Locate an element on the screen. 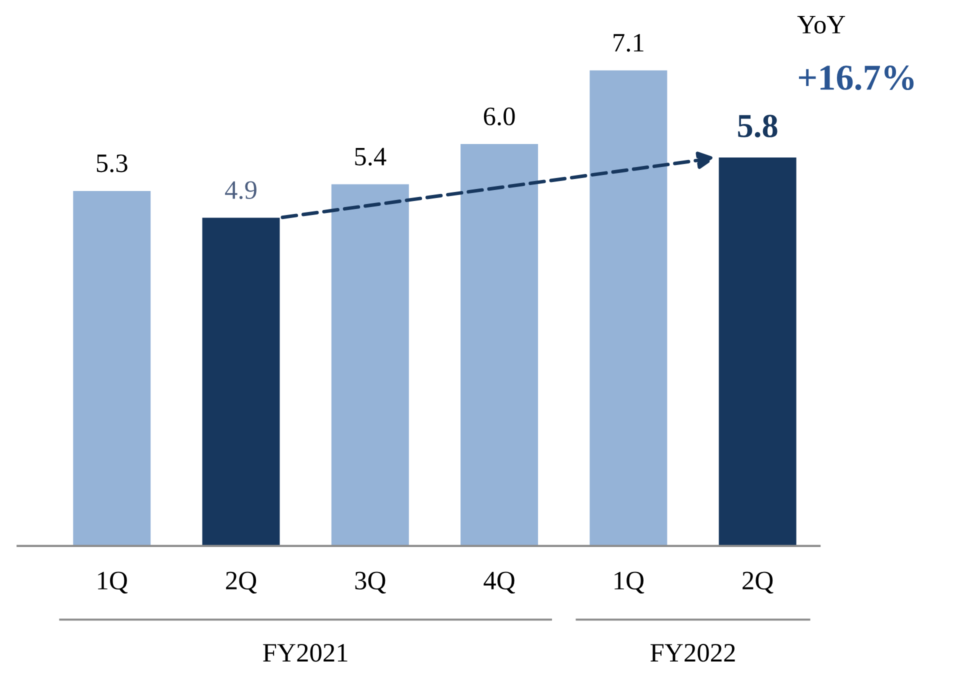 This screenshot has width=978, height=674. data-label: 5.3 is located at coordinates (112, 163).